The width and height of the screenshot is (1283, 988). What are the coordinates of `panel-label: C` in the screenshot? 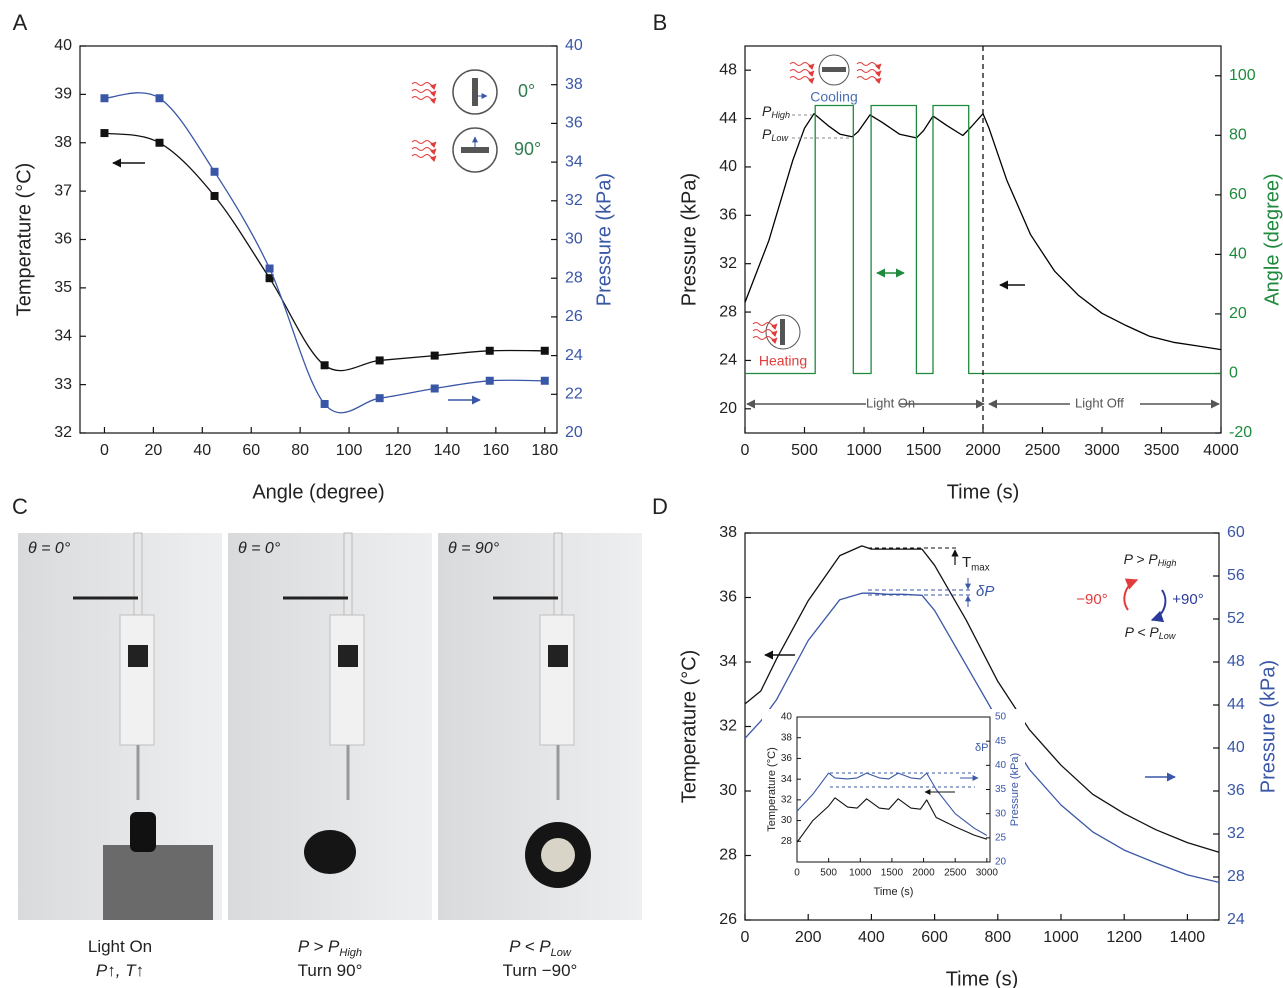 It's located at (20, 506).